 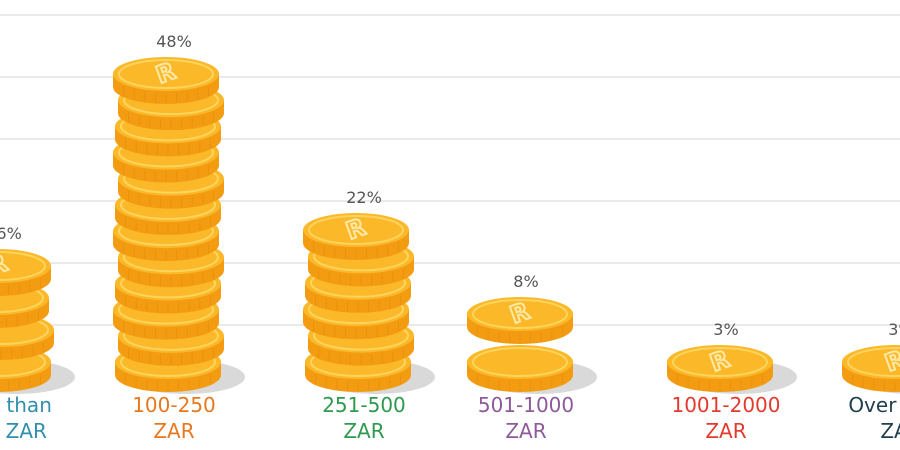 I want to click on category-label-line2: 100 ZAR, so click(x=23, y=431).